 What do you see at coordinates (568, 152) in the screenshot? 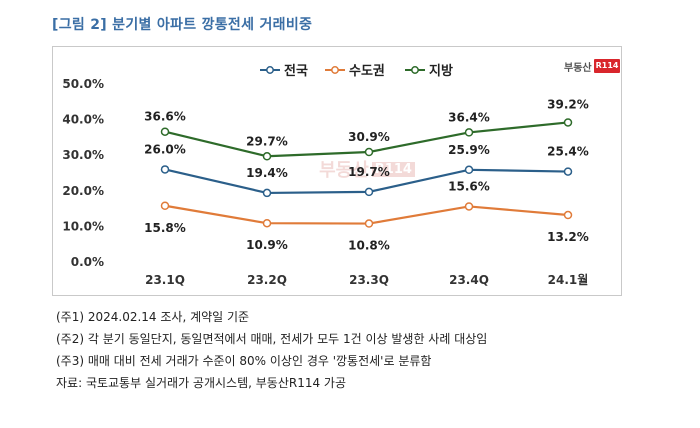
I see `data-label: 25.4%` at bounding box center [568, 152].